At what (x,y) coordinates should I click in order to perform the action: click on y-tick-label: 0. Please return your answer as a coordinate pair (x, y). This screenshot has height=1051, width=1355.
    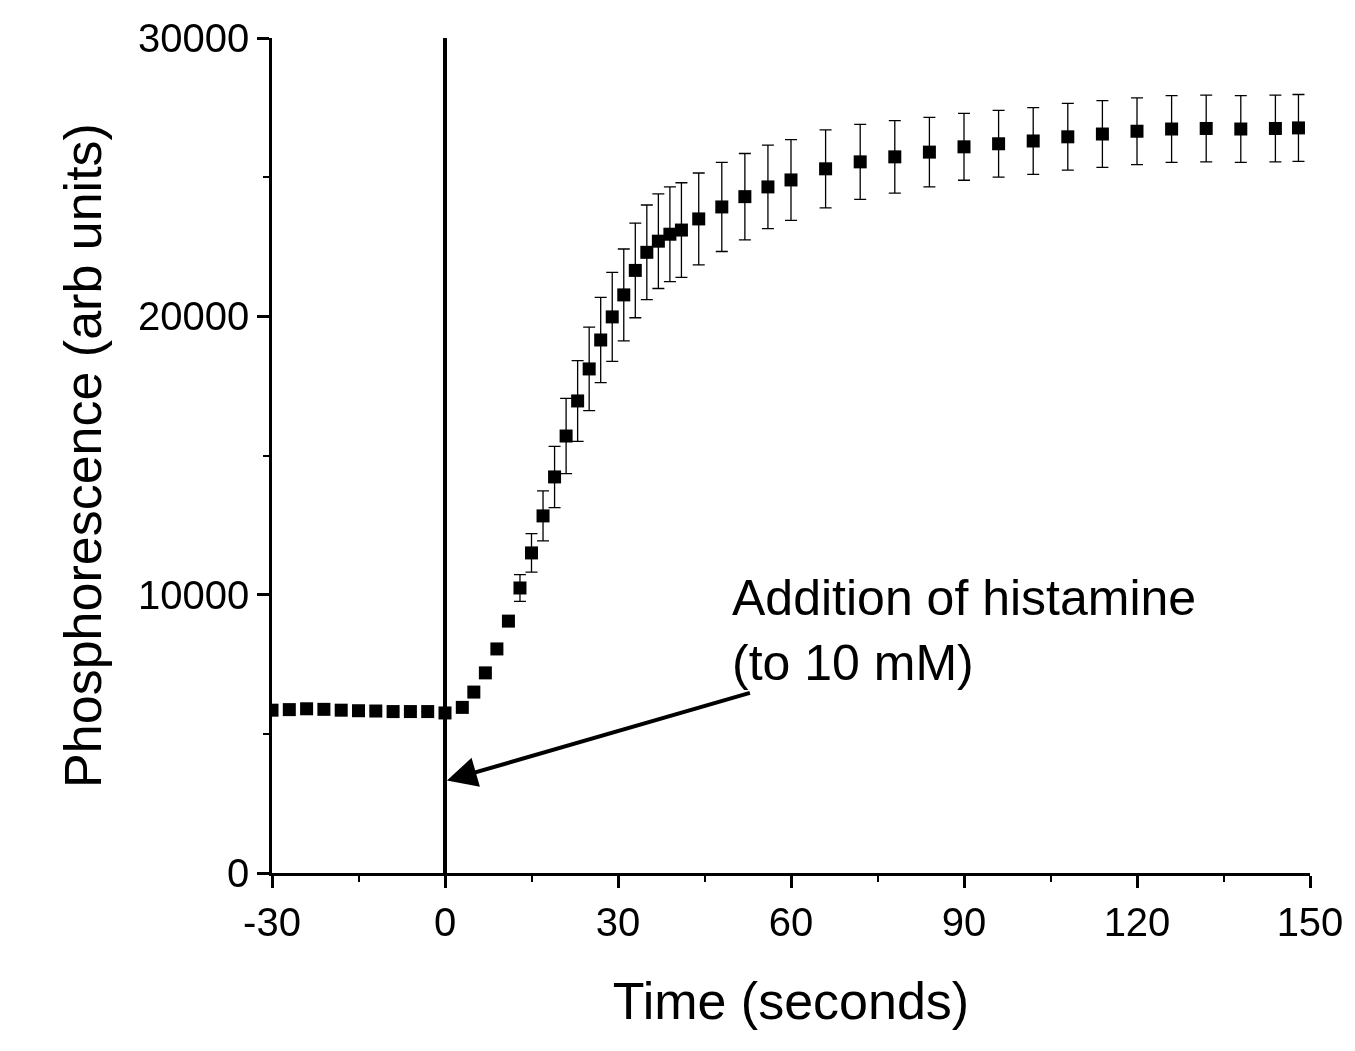
    Looking at the image, I should click on (238, 873).